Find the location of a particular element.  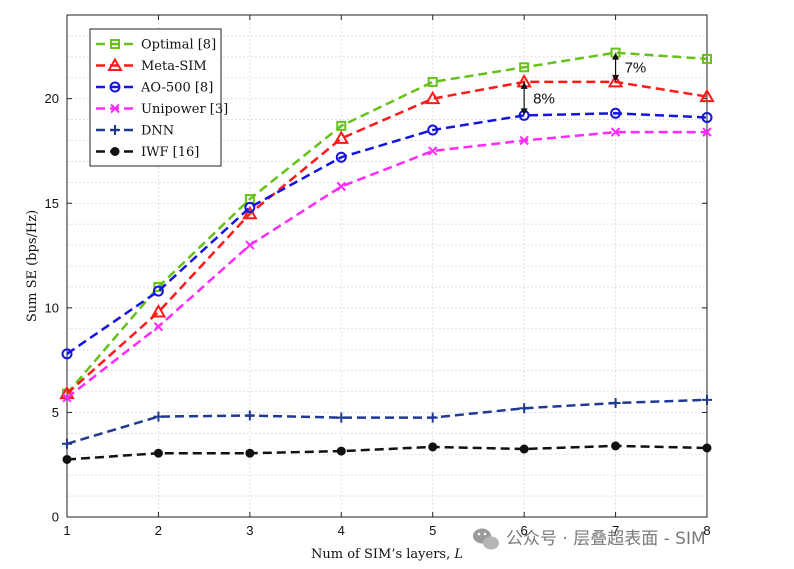

y-tick-label: 15 is located at coordinates (52, 203).